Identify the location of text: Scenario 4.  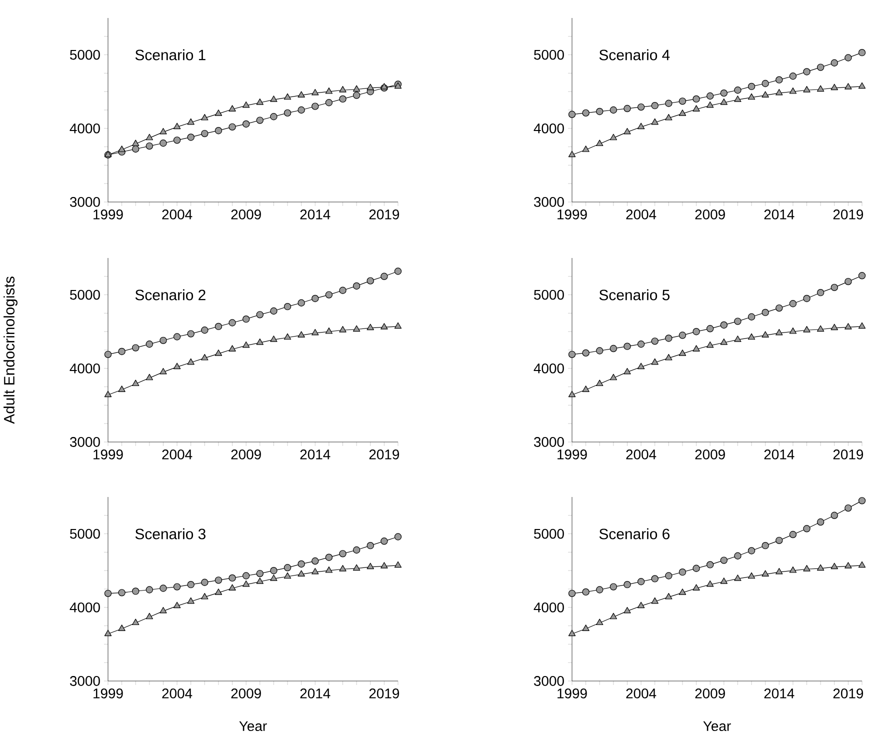
(634, 54).